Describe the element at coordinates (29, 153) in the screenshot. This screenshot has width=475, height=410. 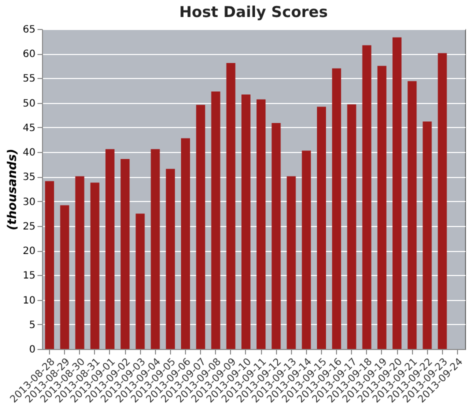
I see `y-tick-label: 40` at that location.